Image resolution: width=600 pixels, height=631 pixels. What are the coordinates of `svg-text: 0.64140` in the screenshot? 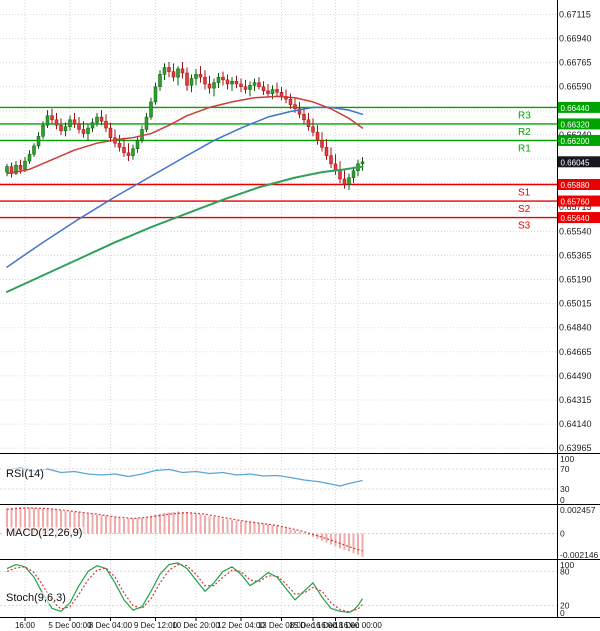 It's located at (575, 424).